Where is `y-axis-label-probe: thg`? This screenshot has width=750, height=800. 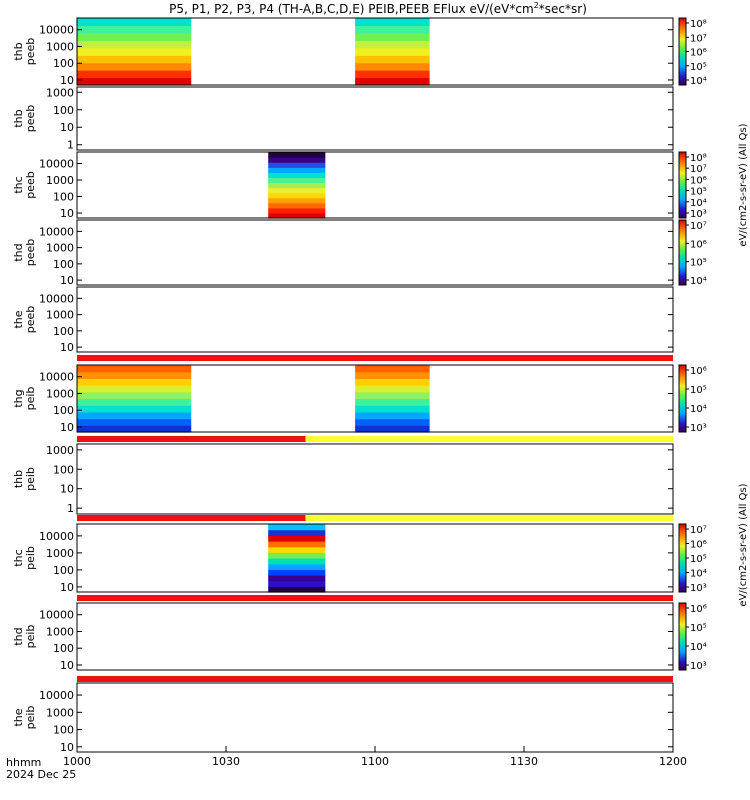
y-axis-label-probe: thg is located at coordinates (18, 398).